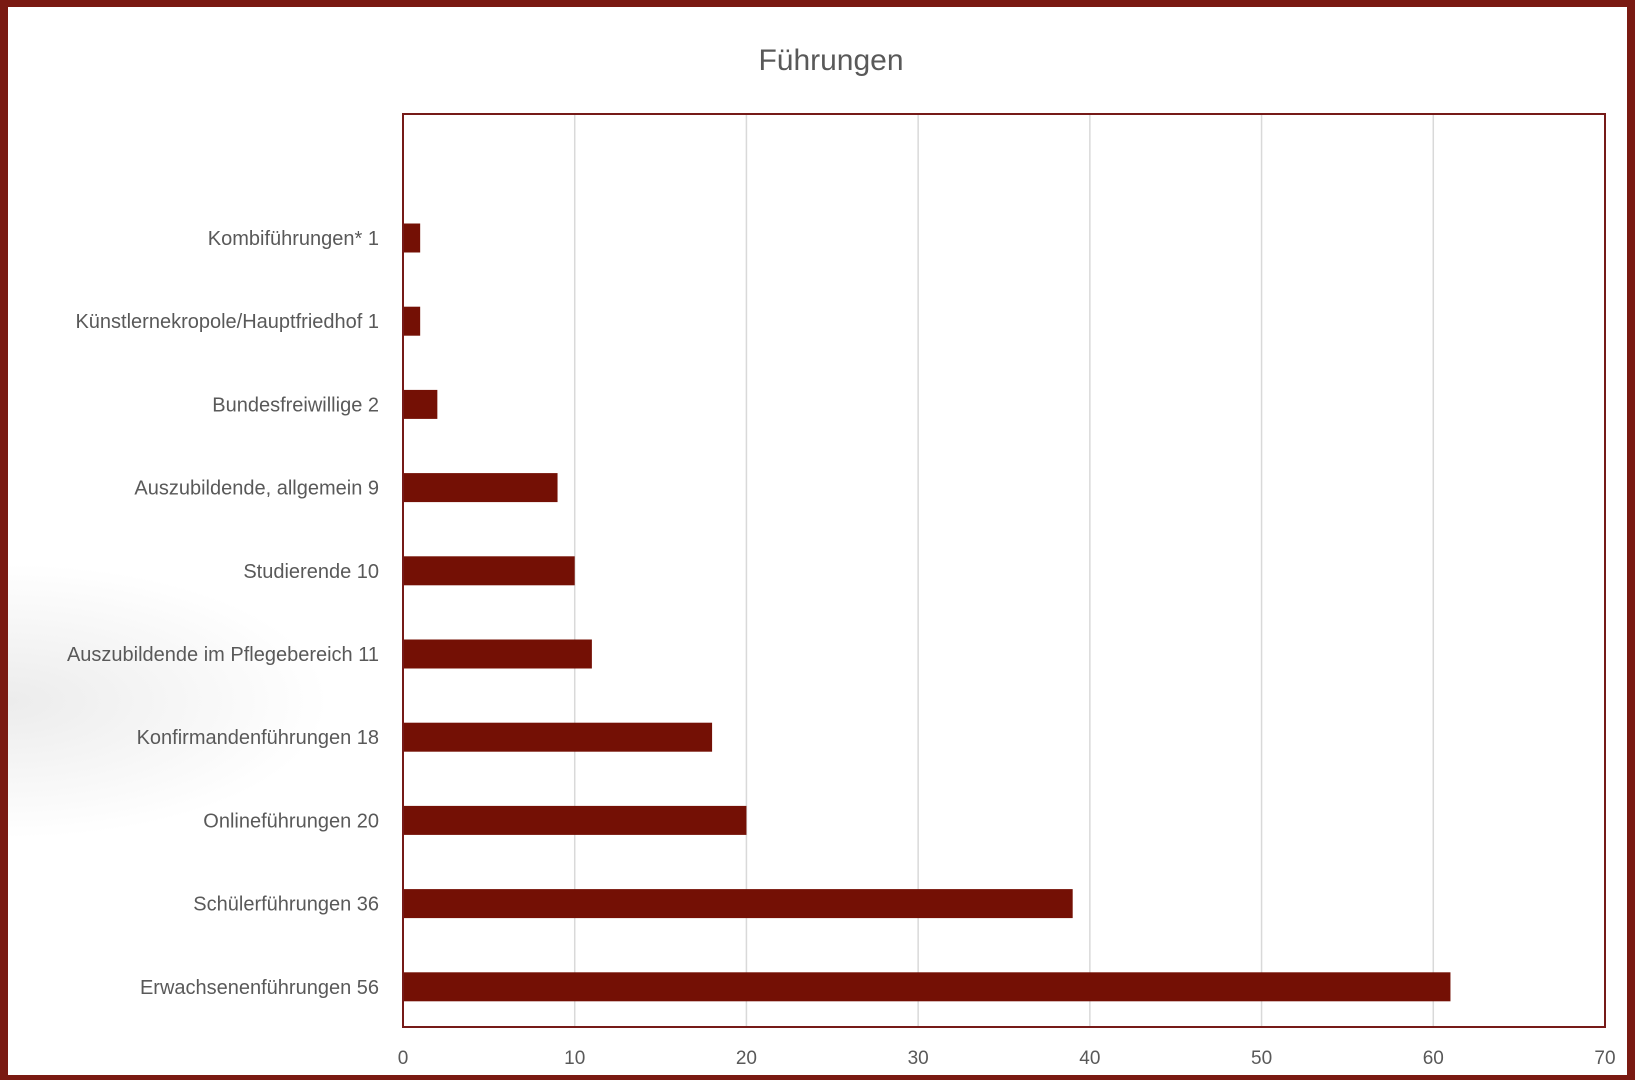 The image size is (1635, 1087). Describe the element at coordinates (311, 572) in the screenshot. I see `category-label-4: Studierende 10` at that location.